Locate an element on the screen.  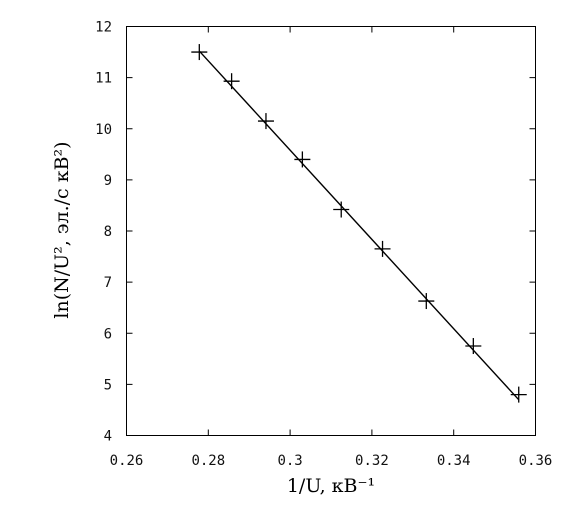
y-tick-label: 6 is located at coordinates (108, 334).